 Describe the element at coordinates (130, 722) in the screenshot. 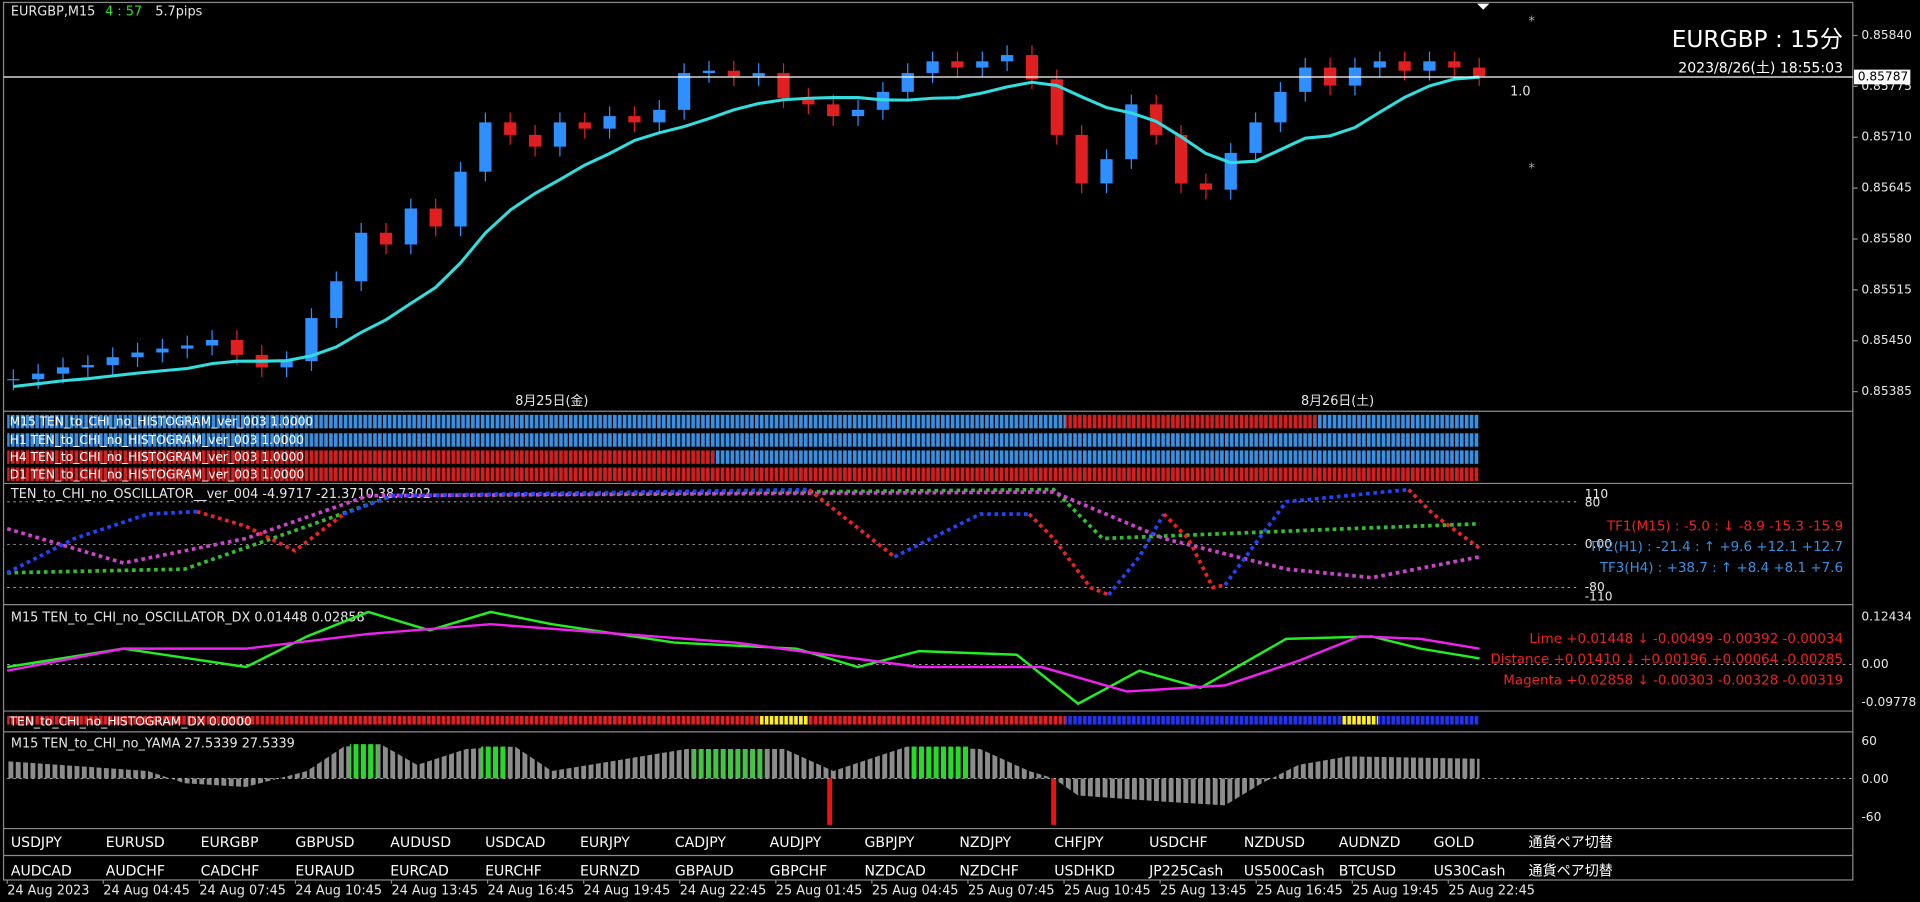

I see `panel-label: TEN_to_CHI_no_HISTOGRAM_DX 0.0000` at that location.